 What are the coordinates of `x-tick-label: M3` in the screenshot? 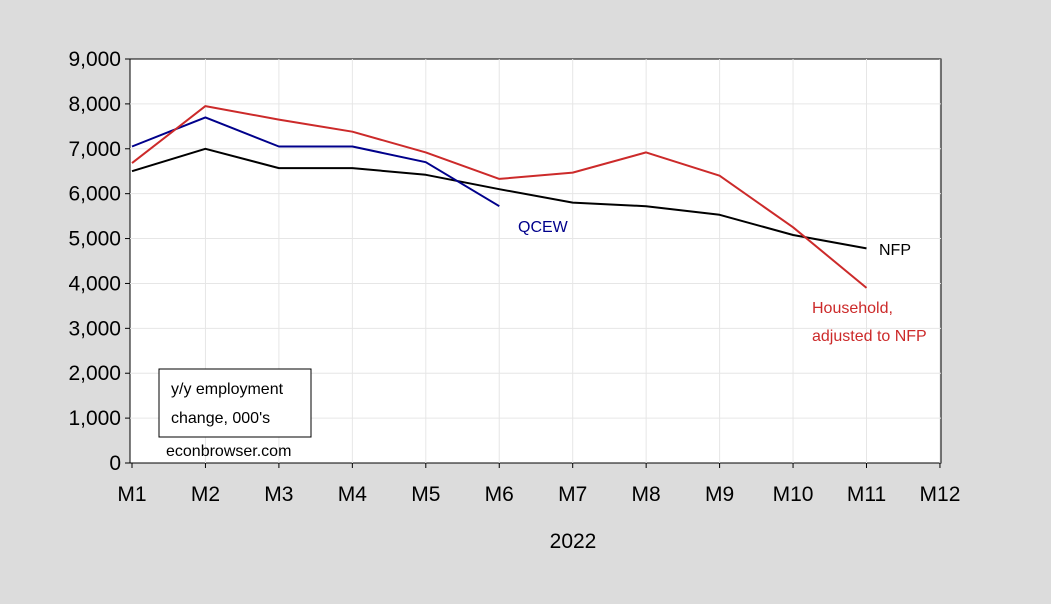 It's located at (278, 494).